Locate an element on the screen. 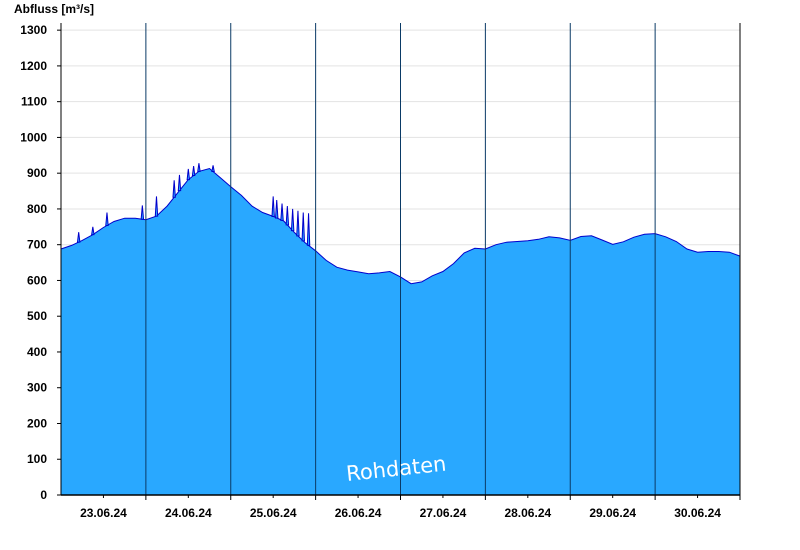  x-tick-label: 26.06.24 is located at coordinates (358, 513).